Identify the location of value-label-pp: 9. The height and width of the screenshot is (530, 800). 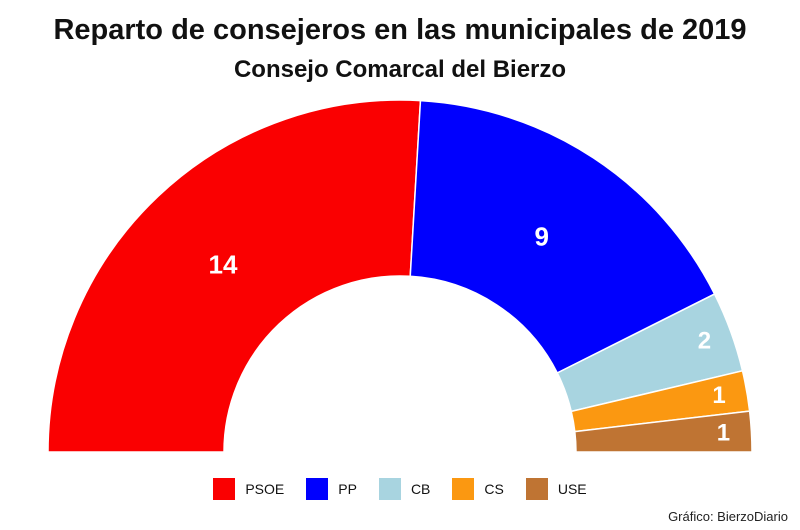
(542, 236).